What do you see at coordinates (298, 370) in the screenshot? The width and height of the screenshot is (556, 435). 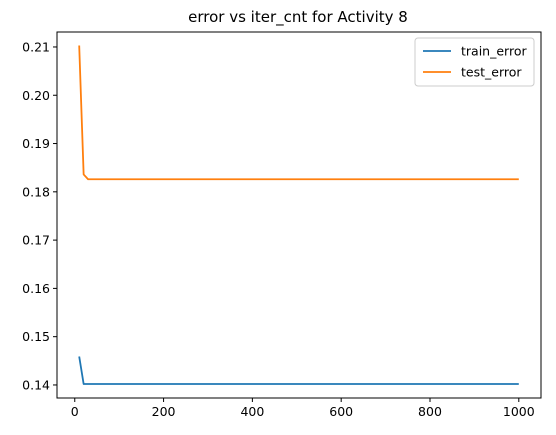 I see `series-line-train-error` at bounding box center [298, 370].